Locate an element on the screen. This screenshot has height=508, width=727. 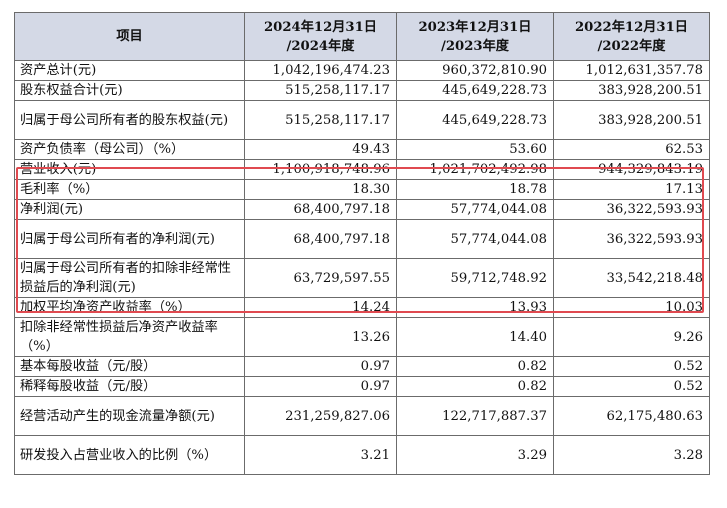
row-label: 扣除非经常性损益后净资产收益率（%） is located at coordinates (129, 337).